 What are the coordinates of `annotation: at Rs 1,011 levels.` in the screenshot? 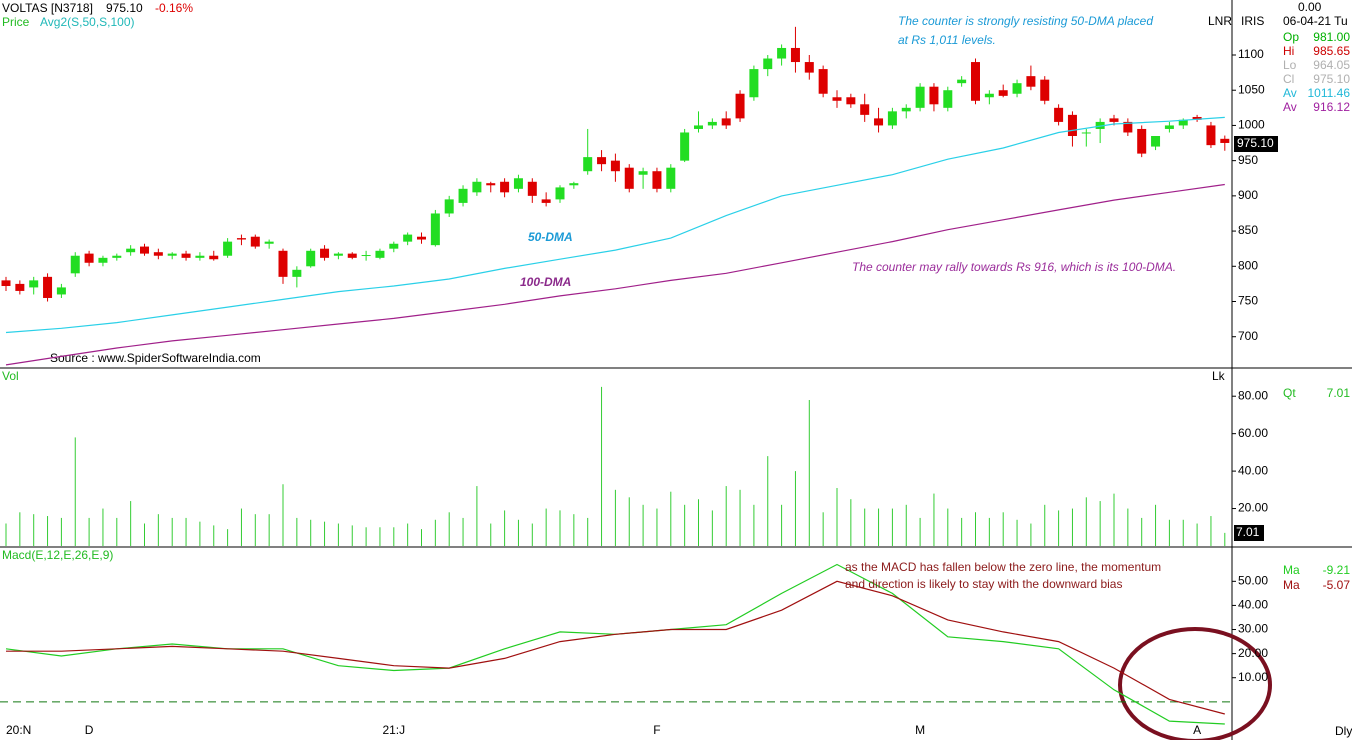 It's located at (947, 40).